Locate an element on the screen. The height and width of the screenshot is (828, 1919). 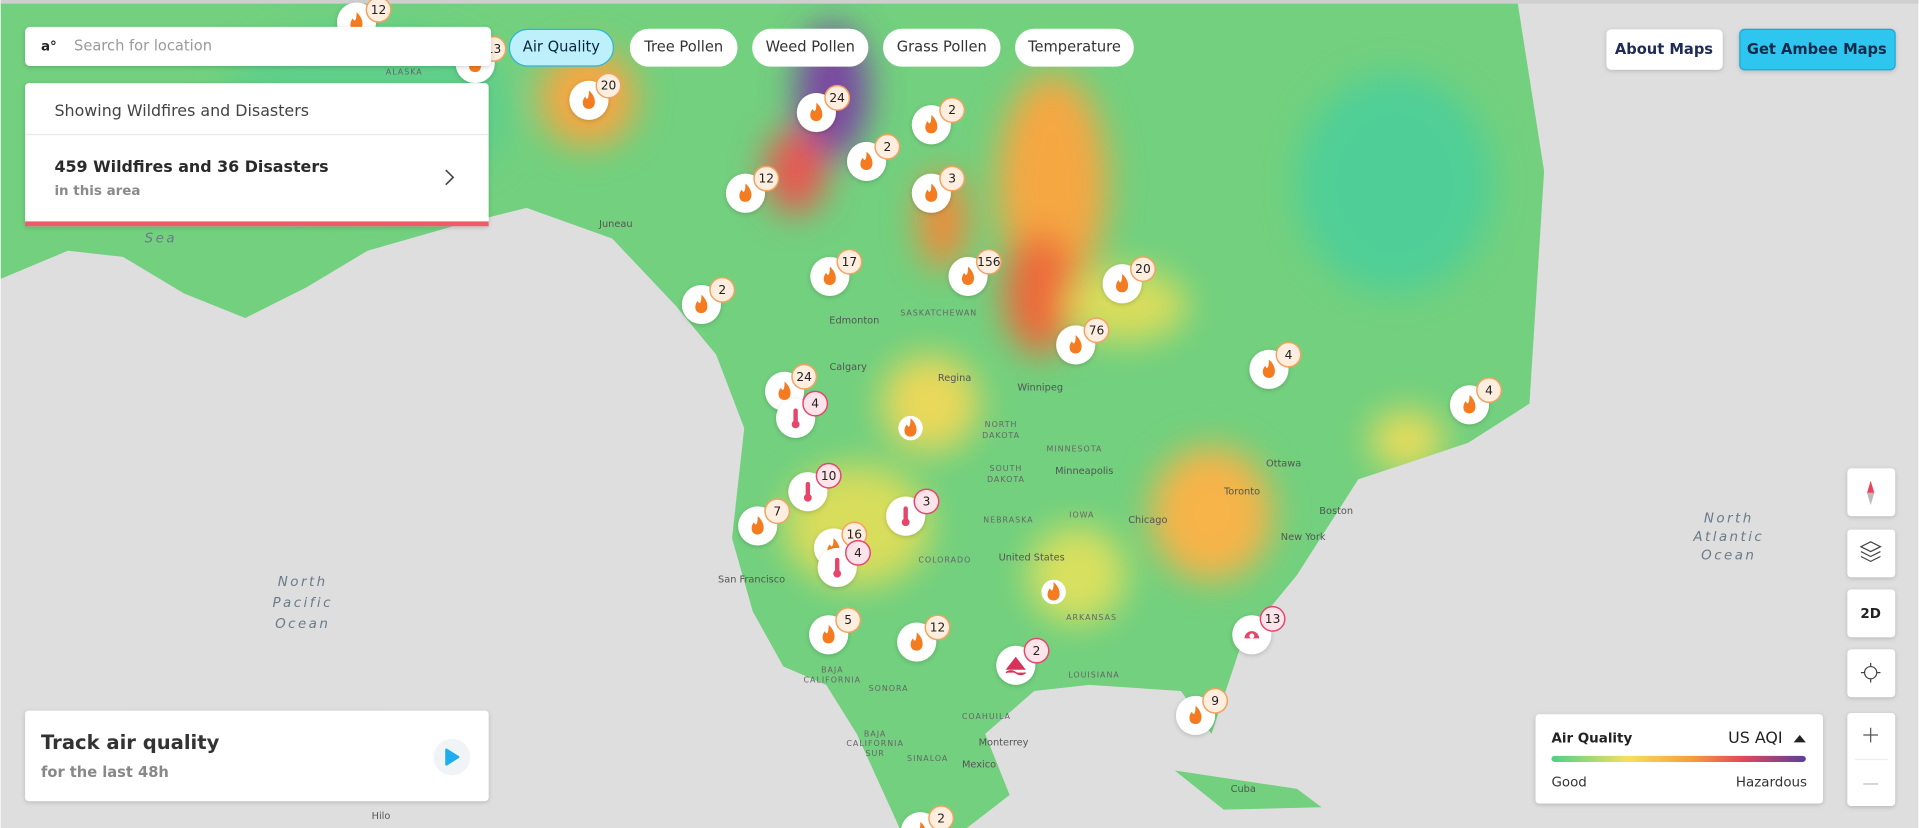
view-button is located at coordinates (1871, 613).